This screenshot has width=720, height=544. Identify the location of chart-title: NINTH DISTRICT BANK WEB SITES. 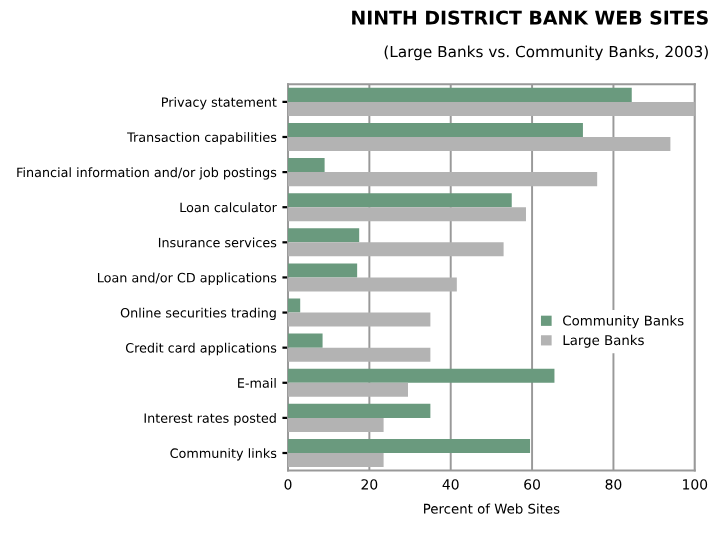
(530, 17).